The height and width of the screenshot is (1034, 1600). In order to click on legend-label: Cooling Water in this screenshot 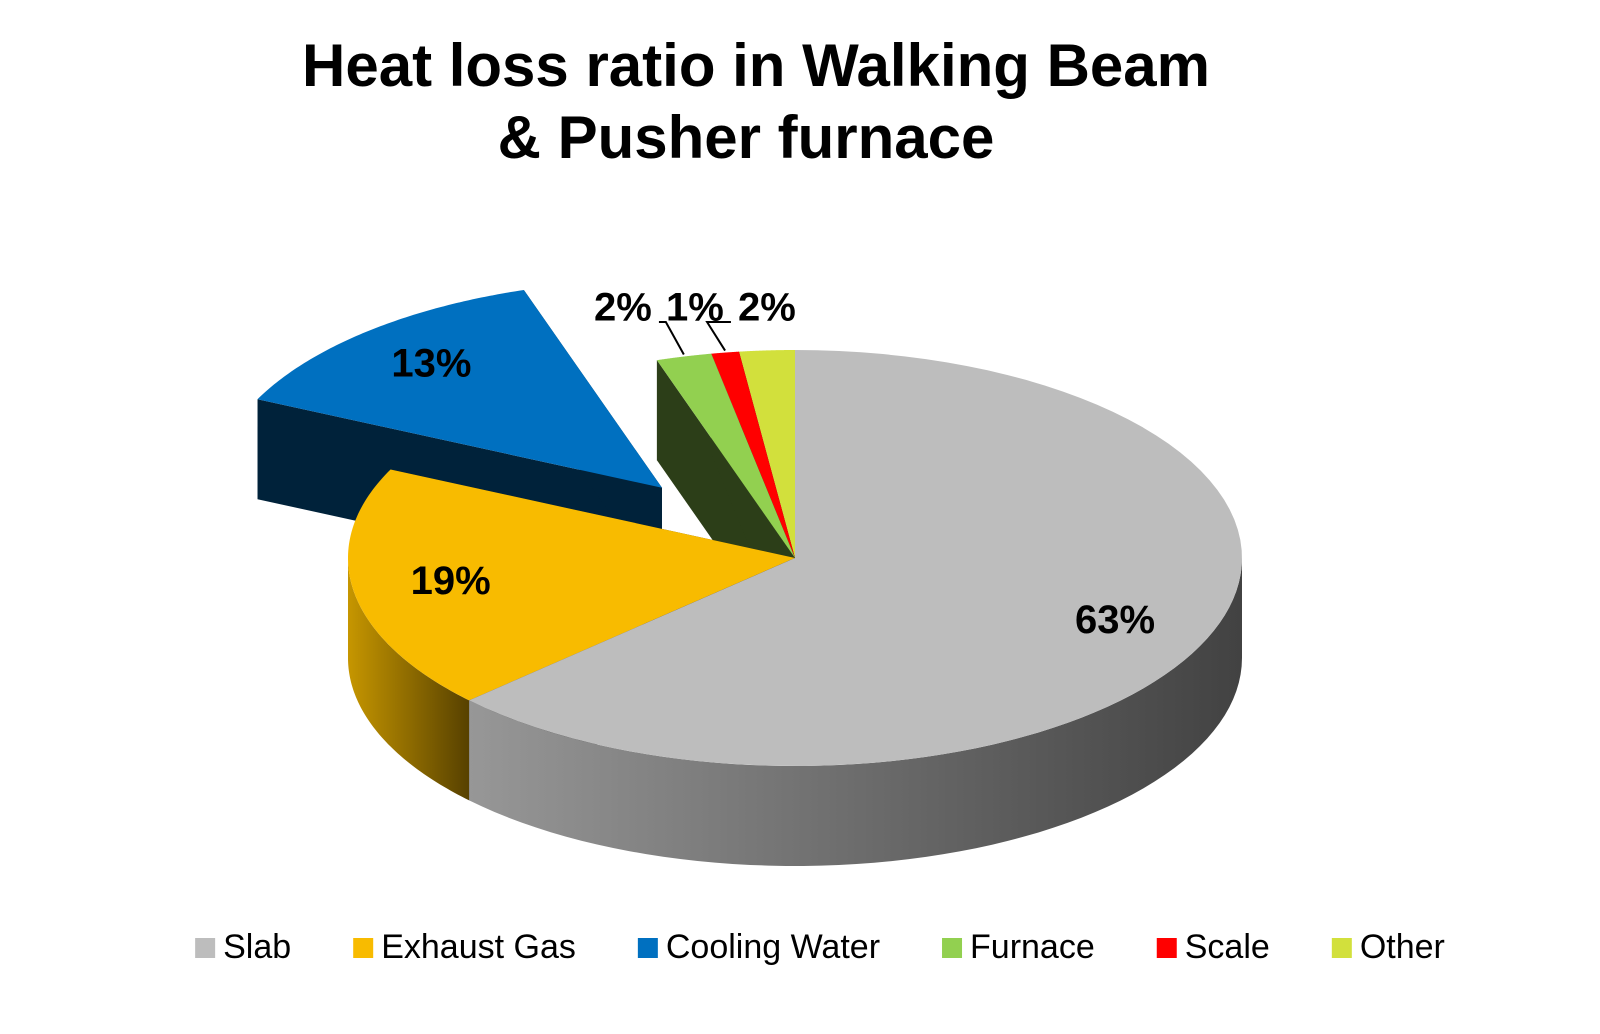, I will do `click(773, 947)`.